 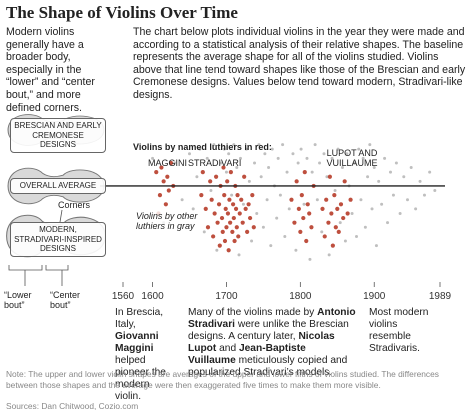 What do you see at coordinates (168, 163) in the screenshot?
I see `legend-label: MAGGINI` at bounding box center [168, 163].